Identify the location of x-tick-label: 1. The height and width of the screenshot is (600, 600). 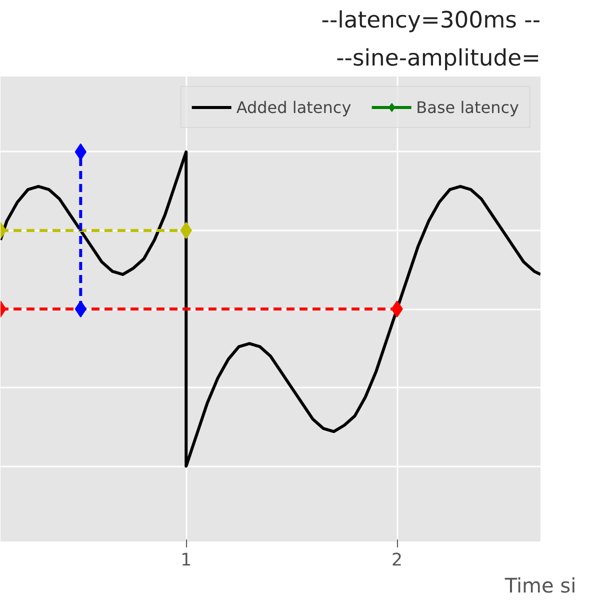
(186, 560).